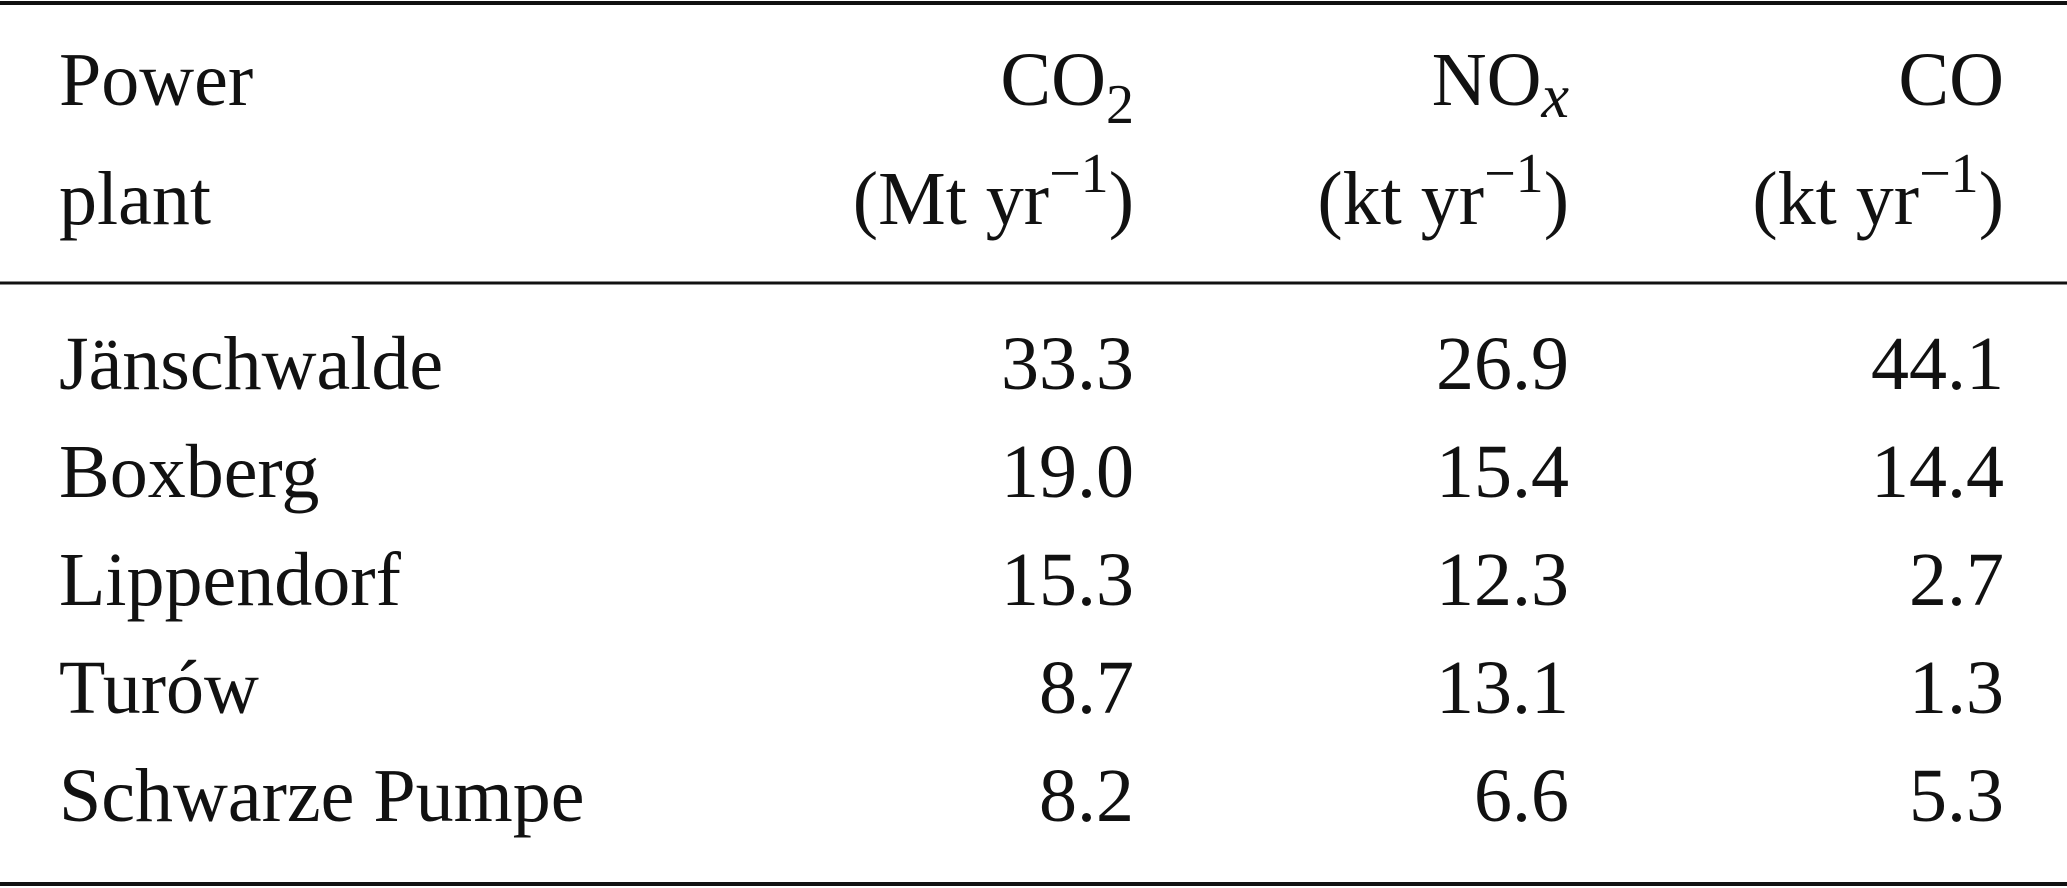 Image resolution: width=2067 pixels, height=888 pixels. I want to click on cell-value: 14.4, so click(1937, 472).